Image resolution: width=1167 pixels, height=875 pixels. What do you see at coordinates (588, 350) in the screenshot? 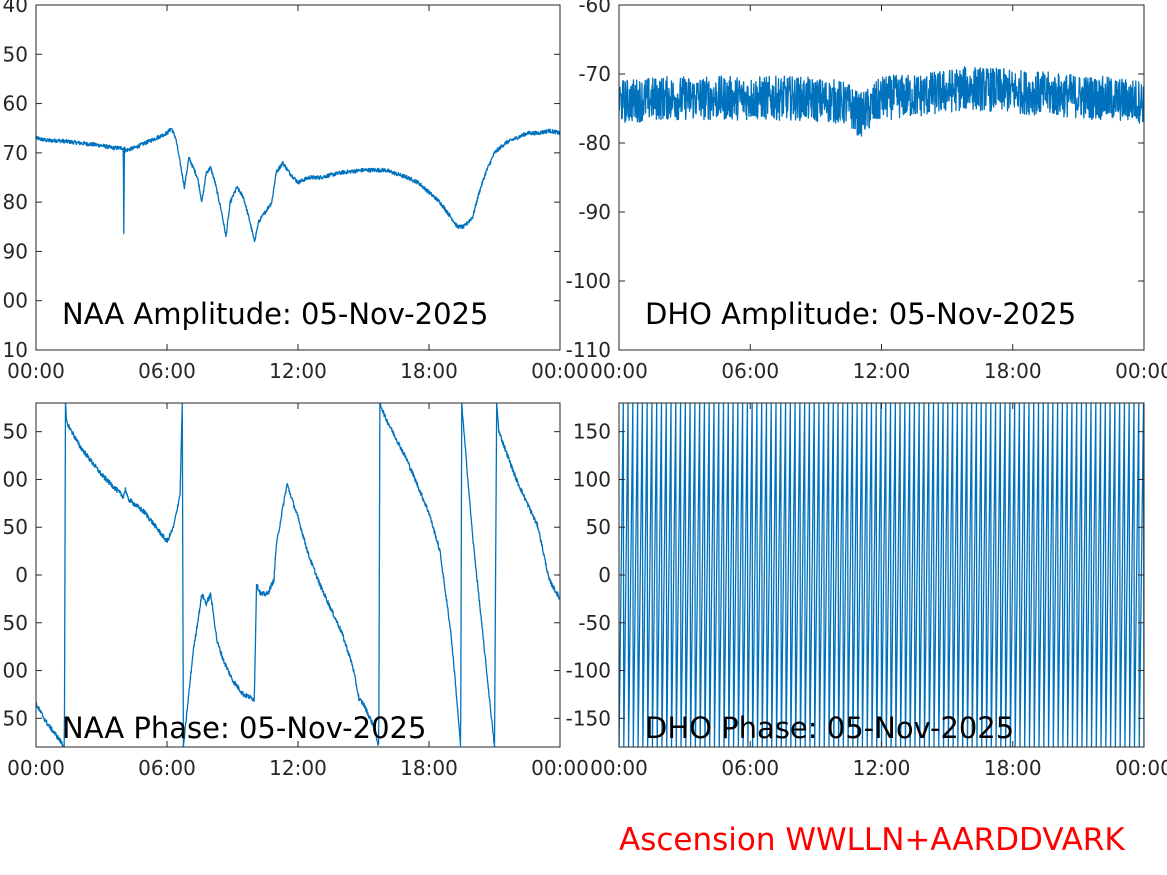
I see `y-tick-label: -110` at bounding box center [588, 350].